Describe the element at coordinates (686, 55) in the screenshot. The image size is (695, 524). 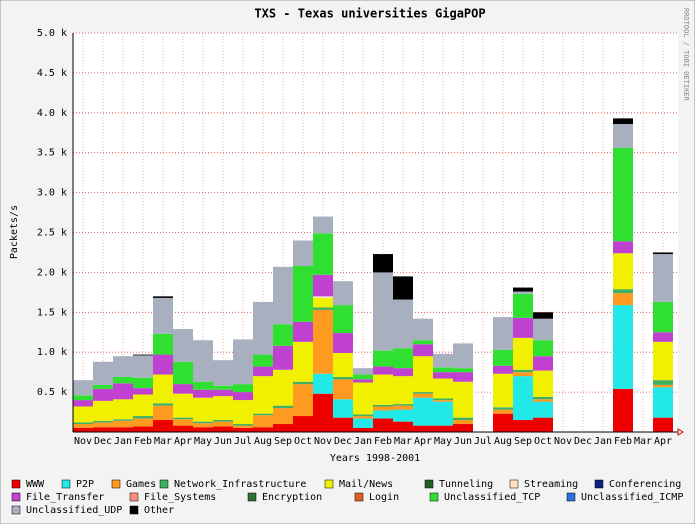
I see `watermark: RRDTOOL / TOBI OETIKER` at that location.